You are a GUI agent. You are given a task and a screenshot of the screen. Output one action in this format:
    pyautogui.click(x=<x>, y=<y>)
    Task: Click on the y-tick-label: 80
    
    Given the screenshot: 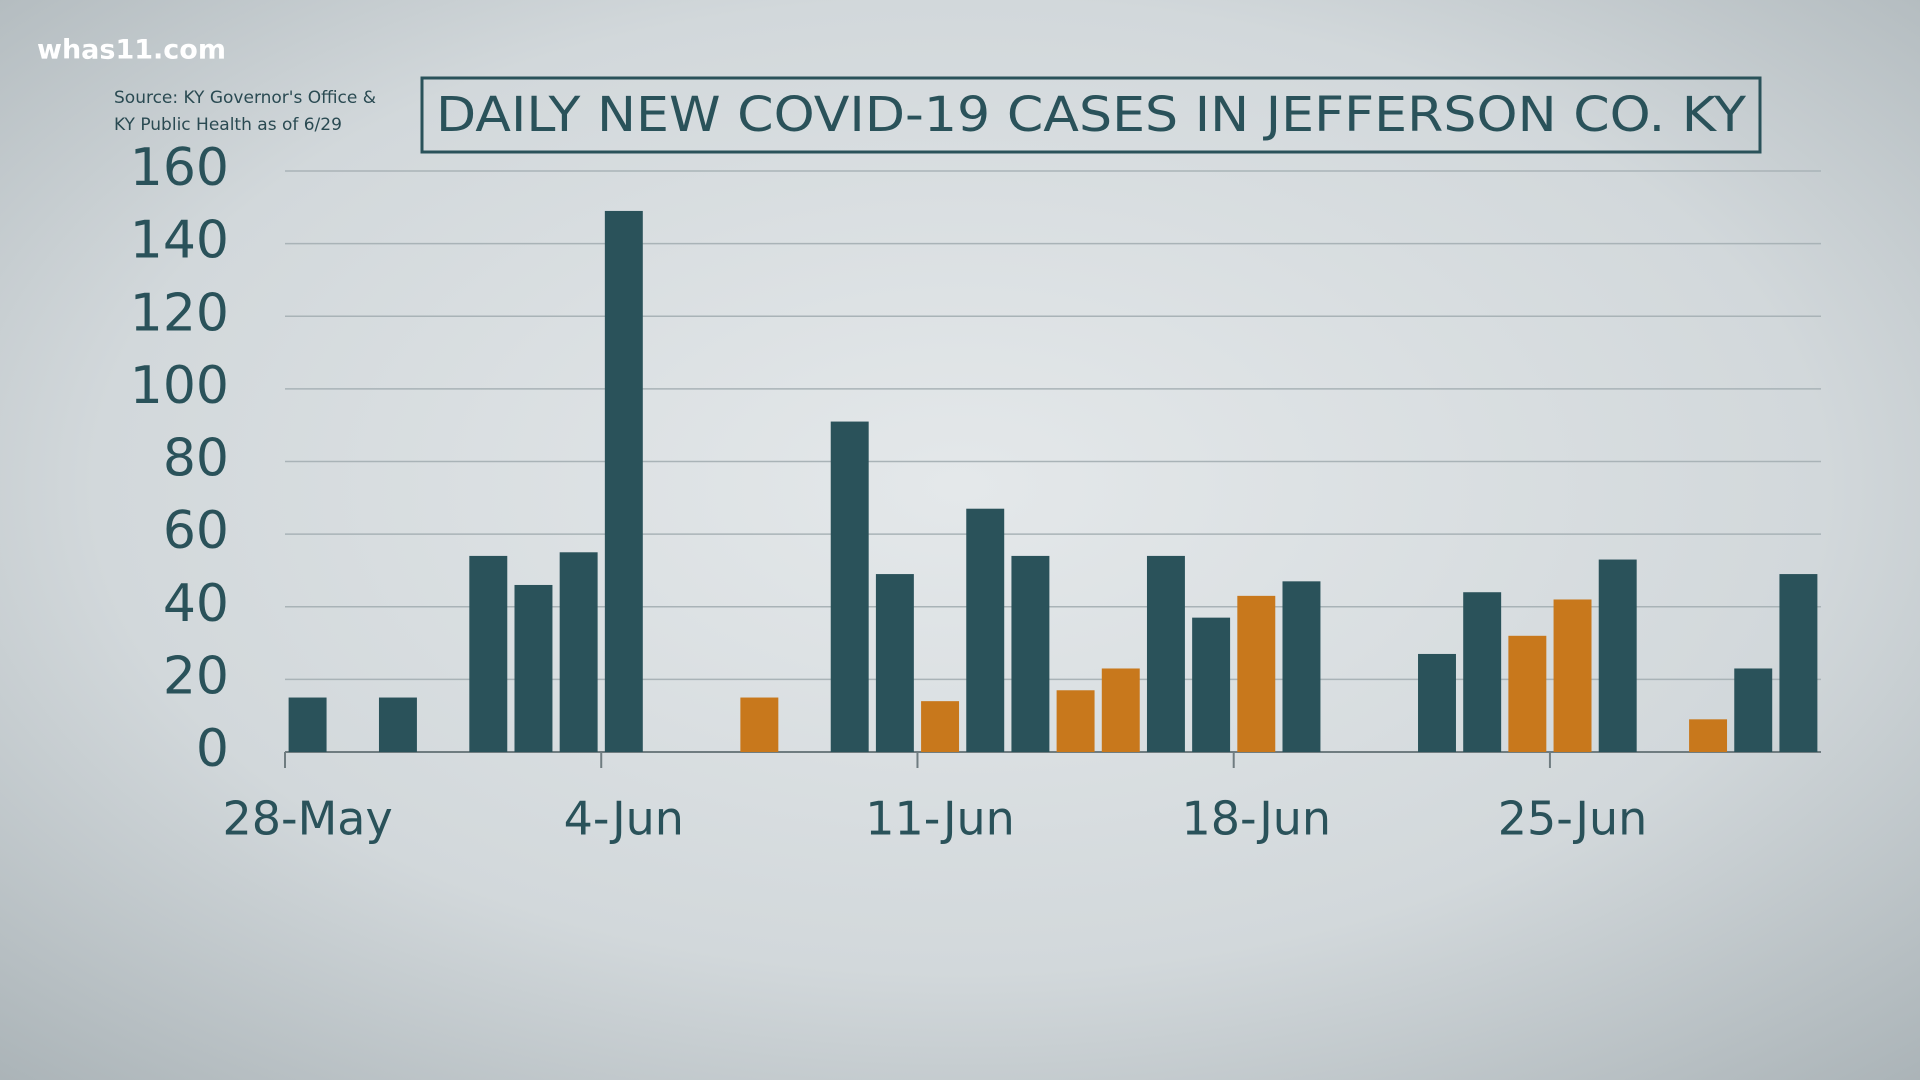 What is the action you would take?
    pyautogui.click(x=196, y=459)
    